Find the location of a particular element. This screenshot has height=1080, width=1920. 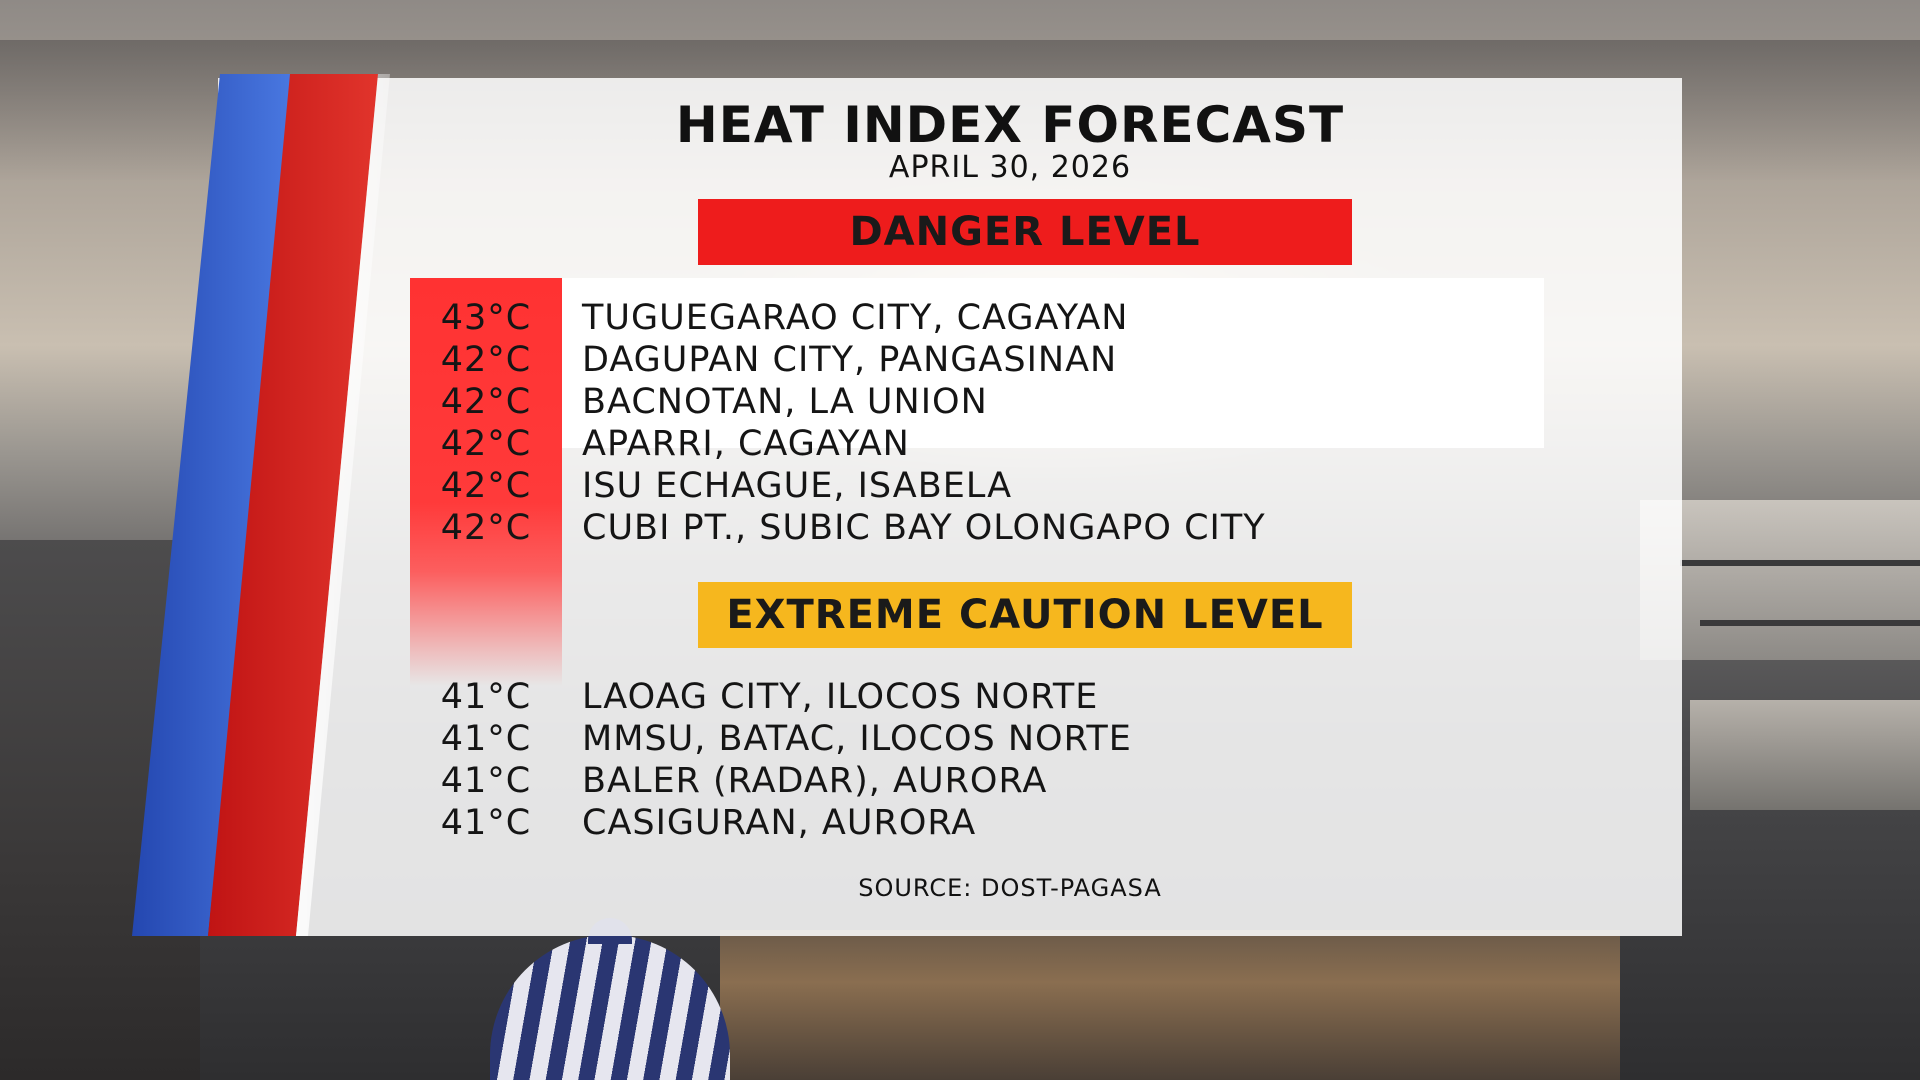

list-item: 43°C TUGUEGARAO CITY, CAGAYAN is located at coordinates (769, 318).